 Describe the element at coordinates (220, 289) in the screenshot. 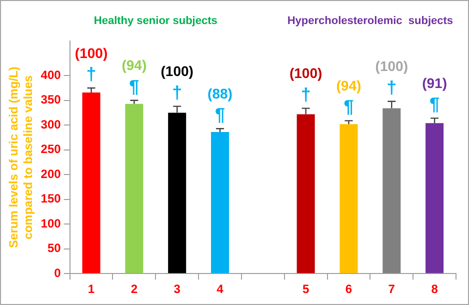

I see `x-tick-label: 4` at that location.